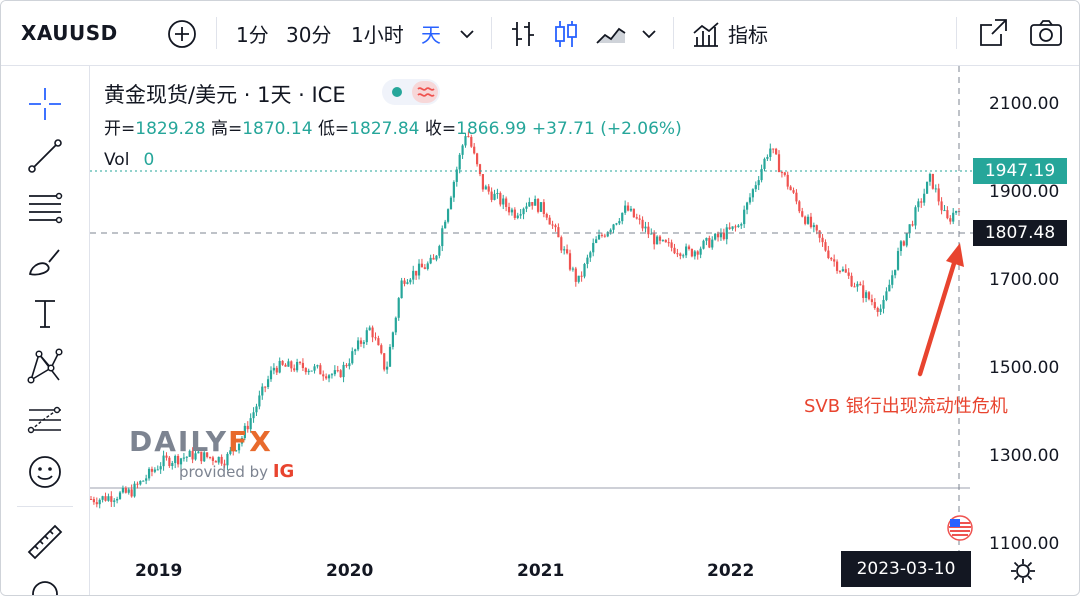  What do you see at coordinates (377, 35) in the screenshot?
I see `interval-1h: 1小时` at bounding box center [377, 35].